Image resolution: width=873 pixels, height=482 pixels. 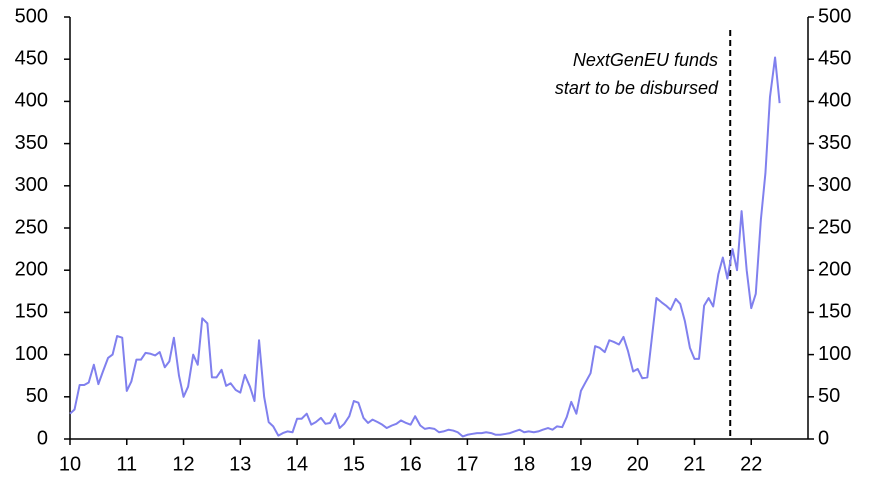 What do you see at coordinates (37, 396) in the screenshot?
I see `y-tick-label: 50` at bounding box center [37, 396].